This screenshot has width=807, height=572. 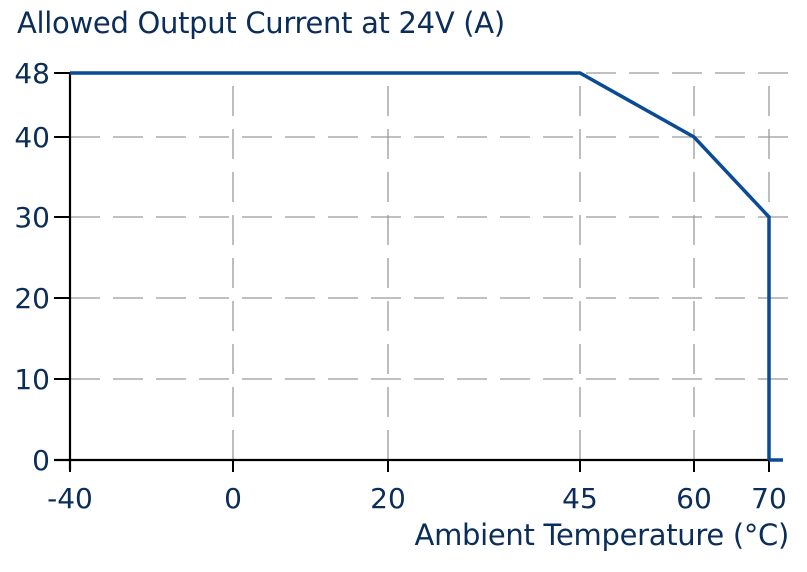 I want to click on y-tick-label: 20, so click(x=32, y=298).